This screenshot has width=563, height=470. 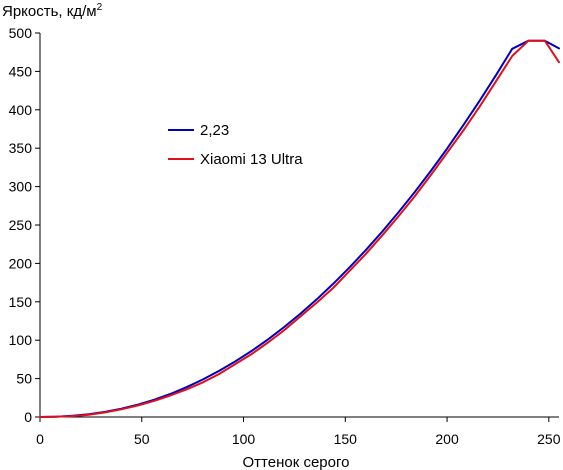 I want to click on y-tick-label: 400, so click(x=21, y=110).